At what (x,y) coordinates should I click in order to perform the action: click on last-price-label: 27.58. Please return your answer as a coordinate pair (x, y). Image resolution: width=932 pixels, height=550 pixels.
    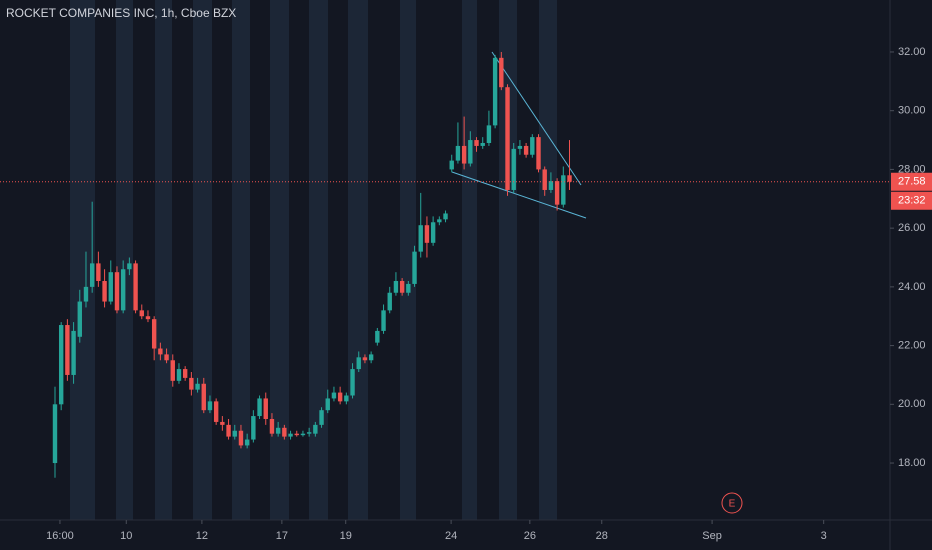
    Looking at the image, I should click on (912, 182).